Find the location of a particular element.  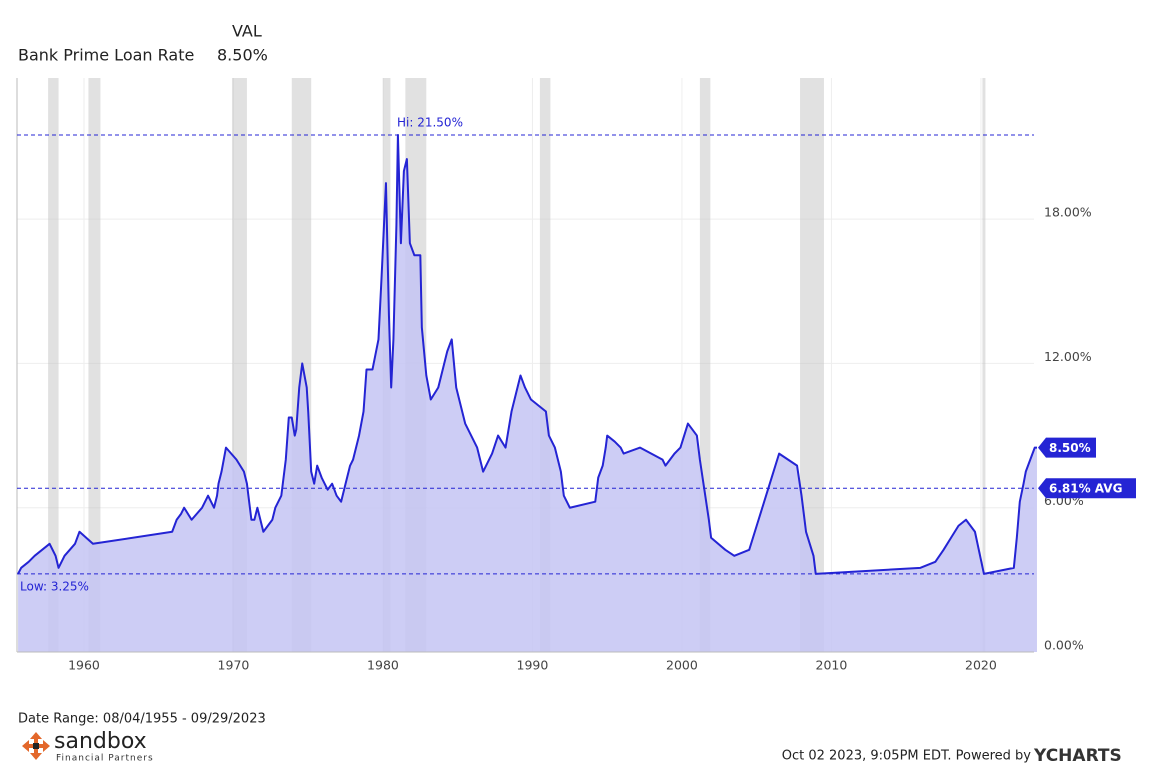

logo-name: sandbox is located at coordinates (100, 741).